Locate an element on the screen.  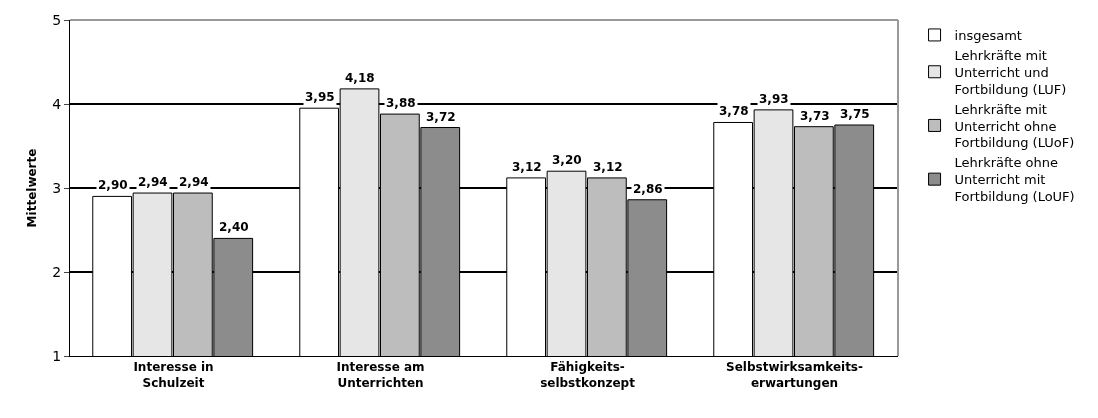
data-label: 3,95 is located at coordinates (320, 97).